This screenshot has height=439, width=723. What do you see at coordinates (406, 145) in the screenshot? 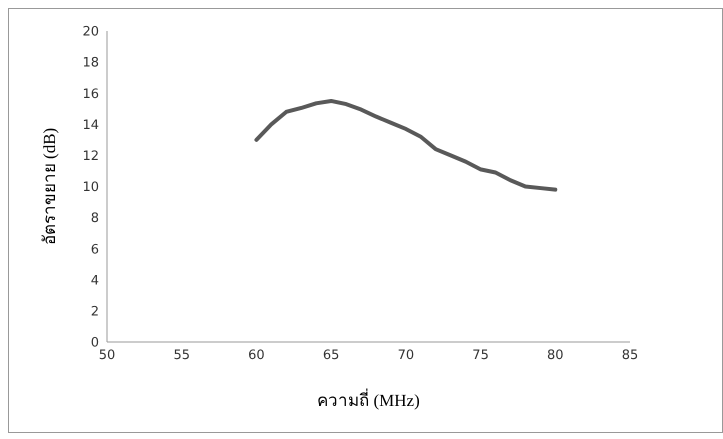
I see `line-series` at bounding box center [406, 145].